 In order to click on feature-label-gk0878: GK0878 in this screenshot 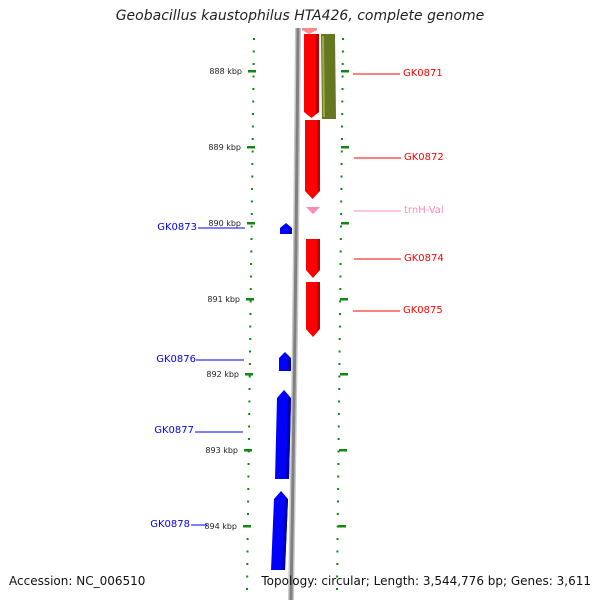, I will do `click(170, 524)`.